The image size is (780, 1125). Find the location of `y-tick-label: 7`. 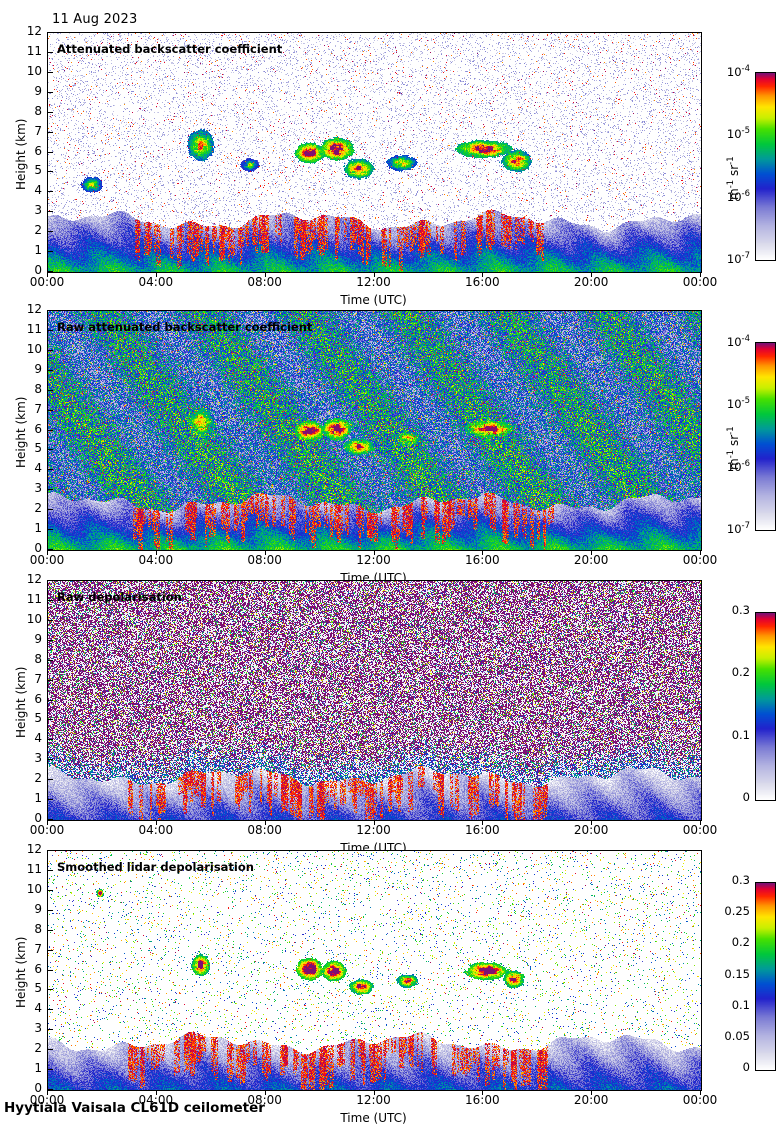

y-tick-label: 7 is located at coordinates (38, 678).